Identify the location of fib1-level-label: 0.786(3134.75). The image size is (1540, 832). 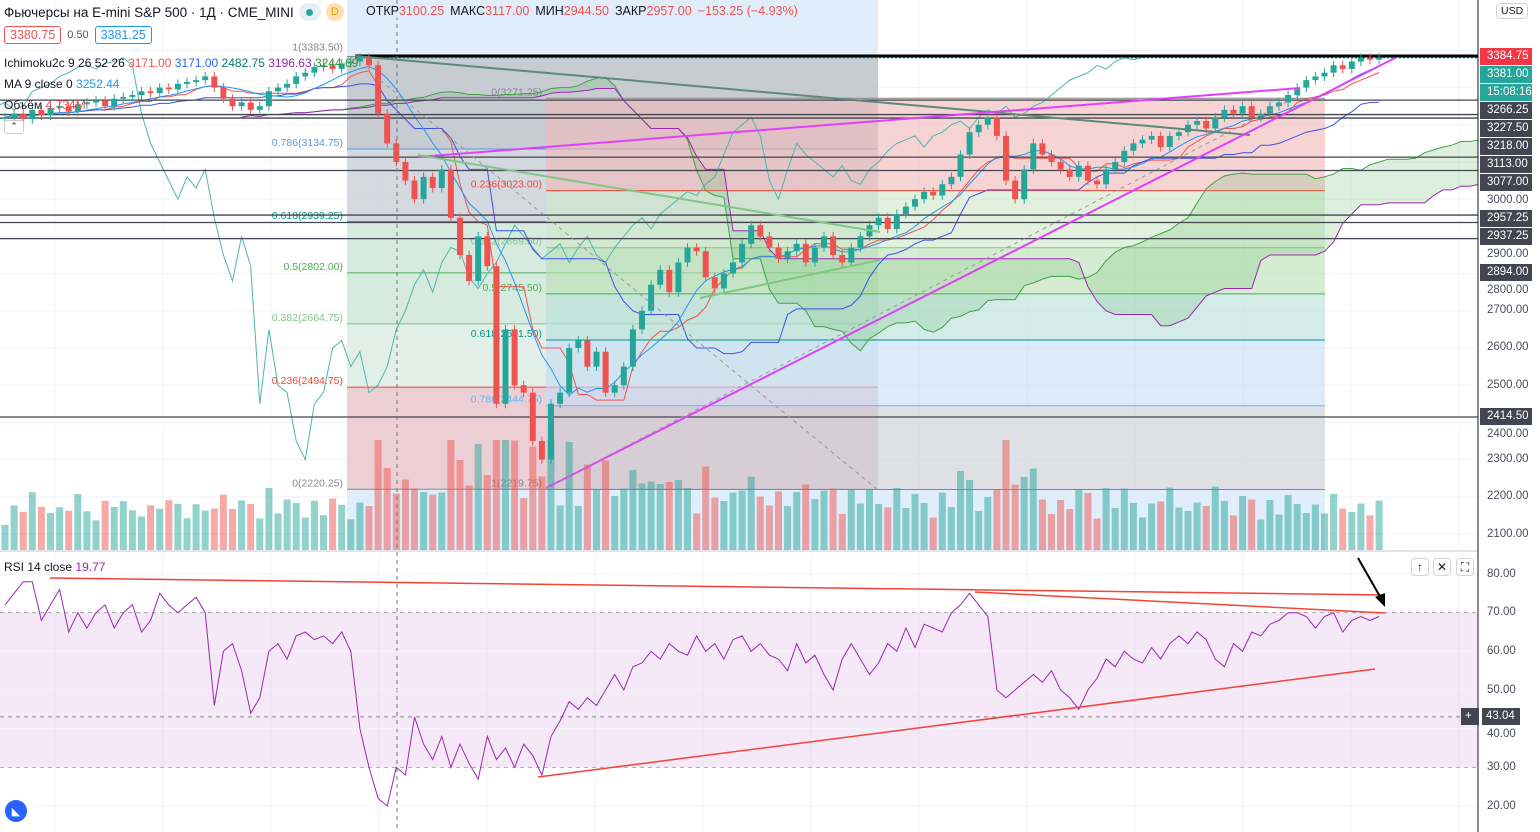
(307, 143).